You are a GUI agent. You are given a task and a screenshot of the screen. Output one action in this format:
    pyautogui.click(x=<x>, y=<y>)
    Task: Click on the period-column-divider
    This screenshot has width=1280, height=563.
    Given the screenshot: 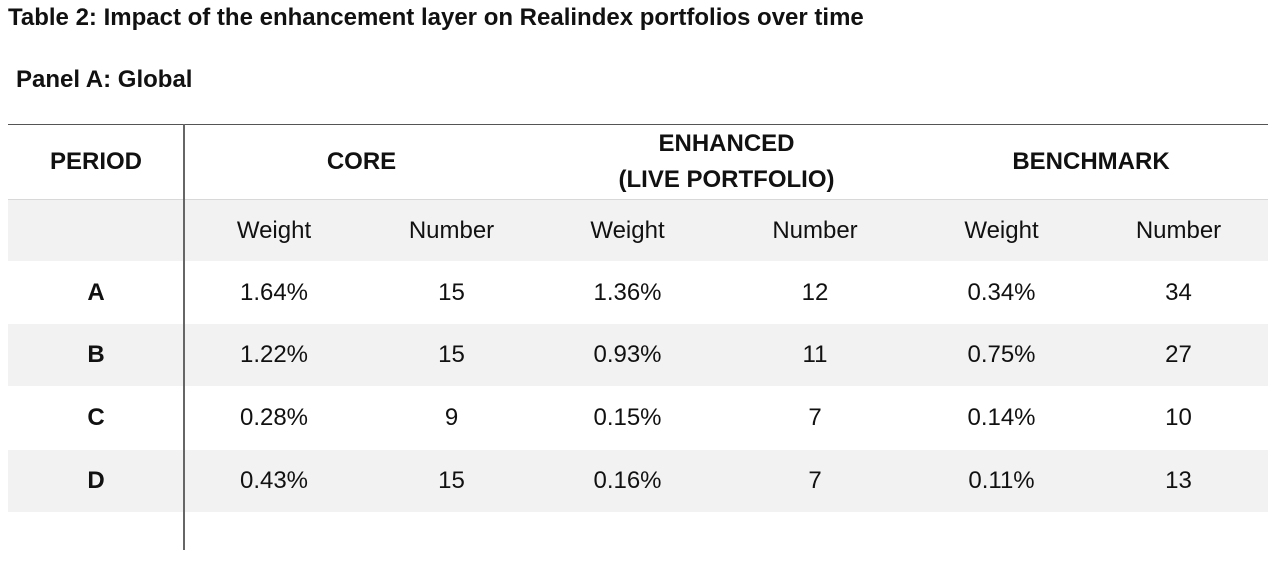 What is the action you would take?
    pyautogui.click(x=184, y=337)
    